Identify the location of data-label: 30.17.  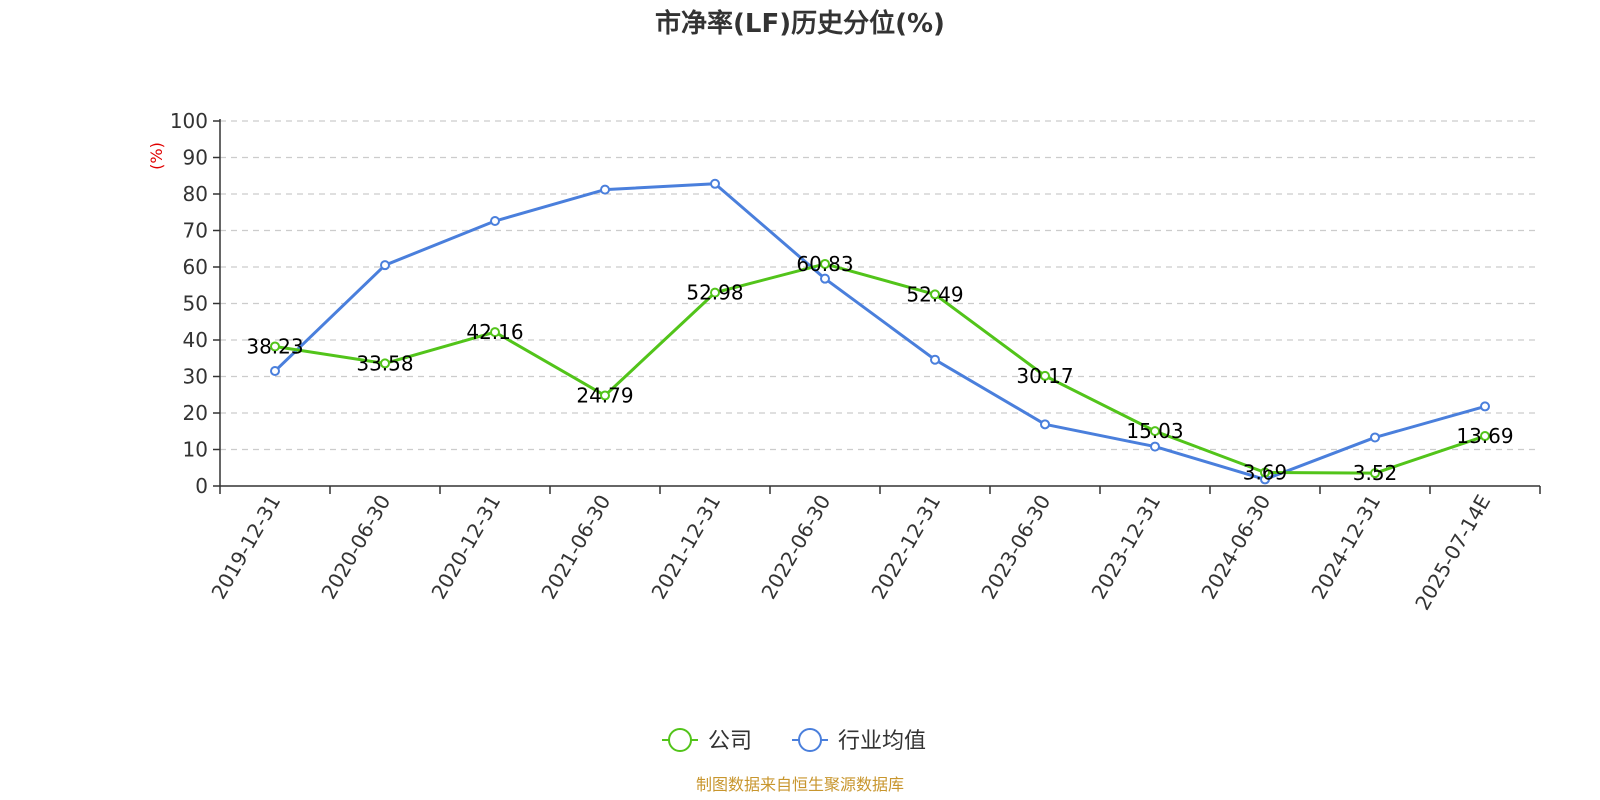
(1044, 376).